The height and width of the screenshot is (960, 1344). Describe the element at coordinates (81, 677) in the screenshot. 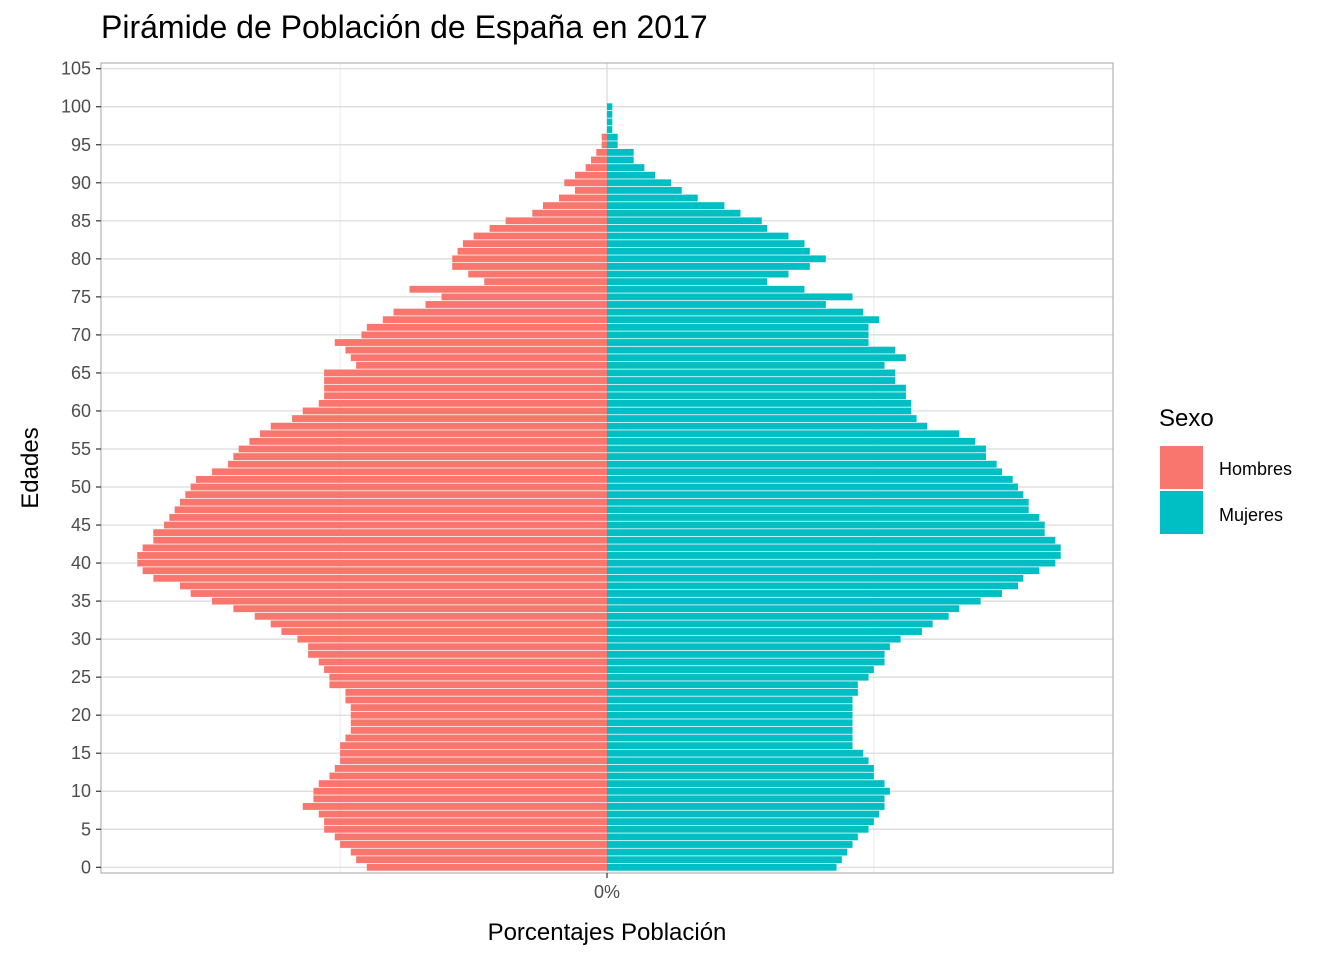

I see `y-tick-label: 25` at that location.